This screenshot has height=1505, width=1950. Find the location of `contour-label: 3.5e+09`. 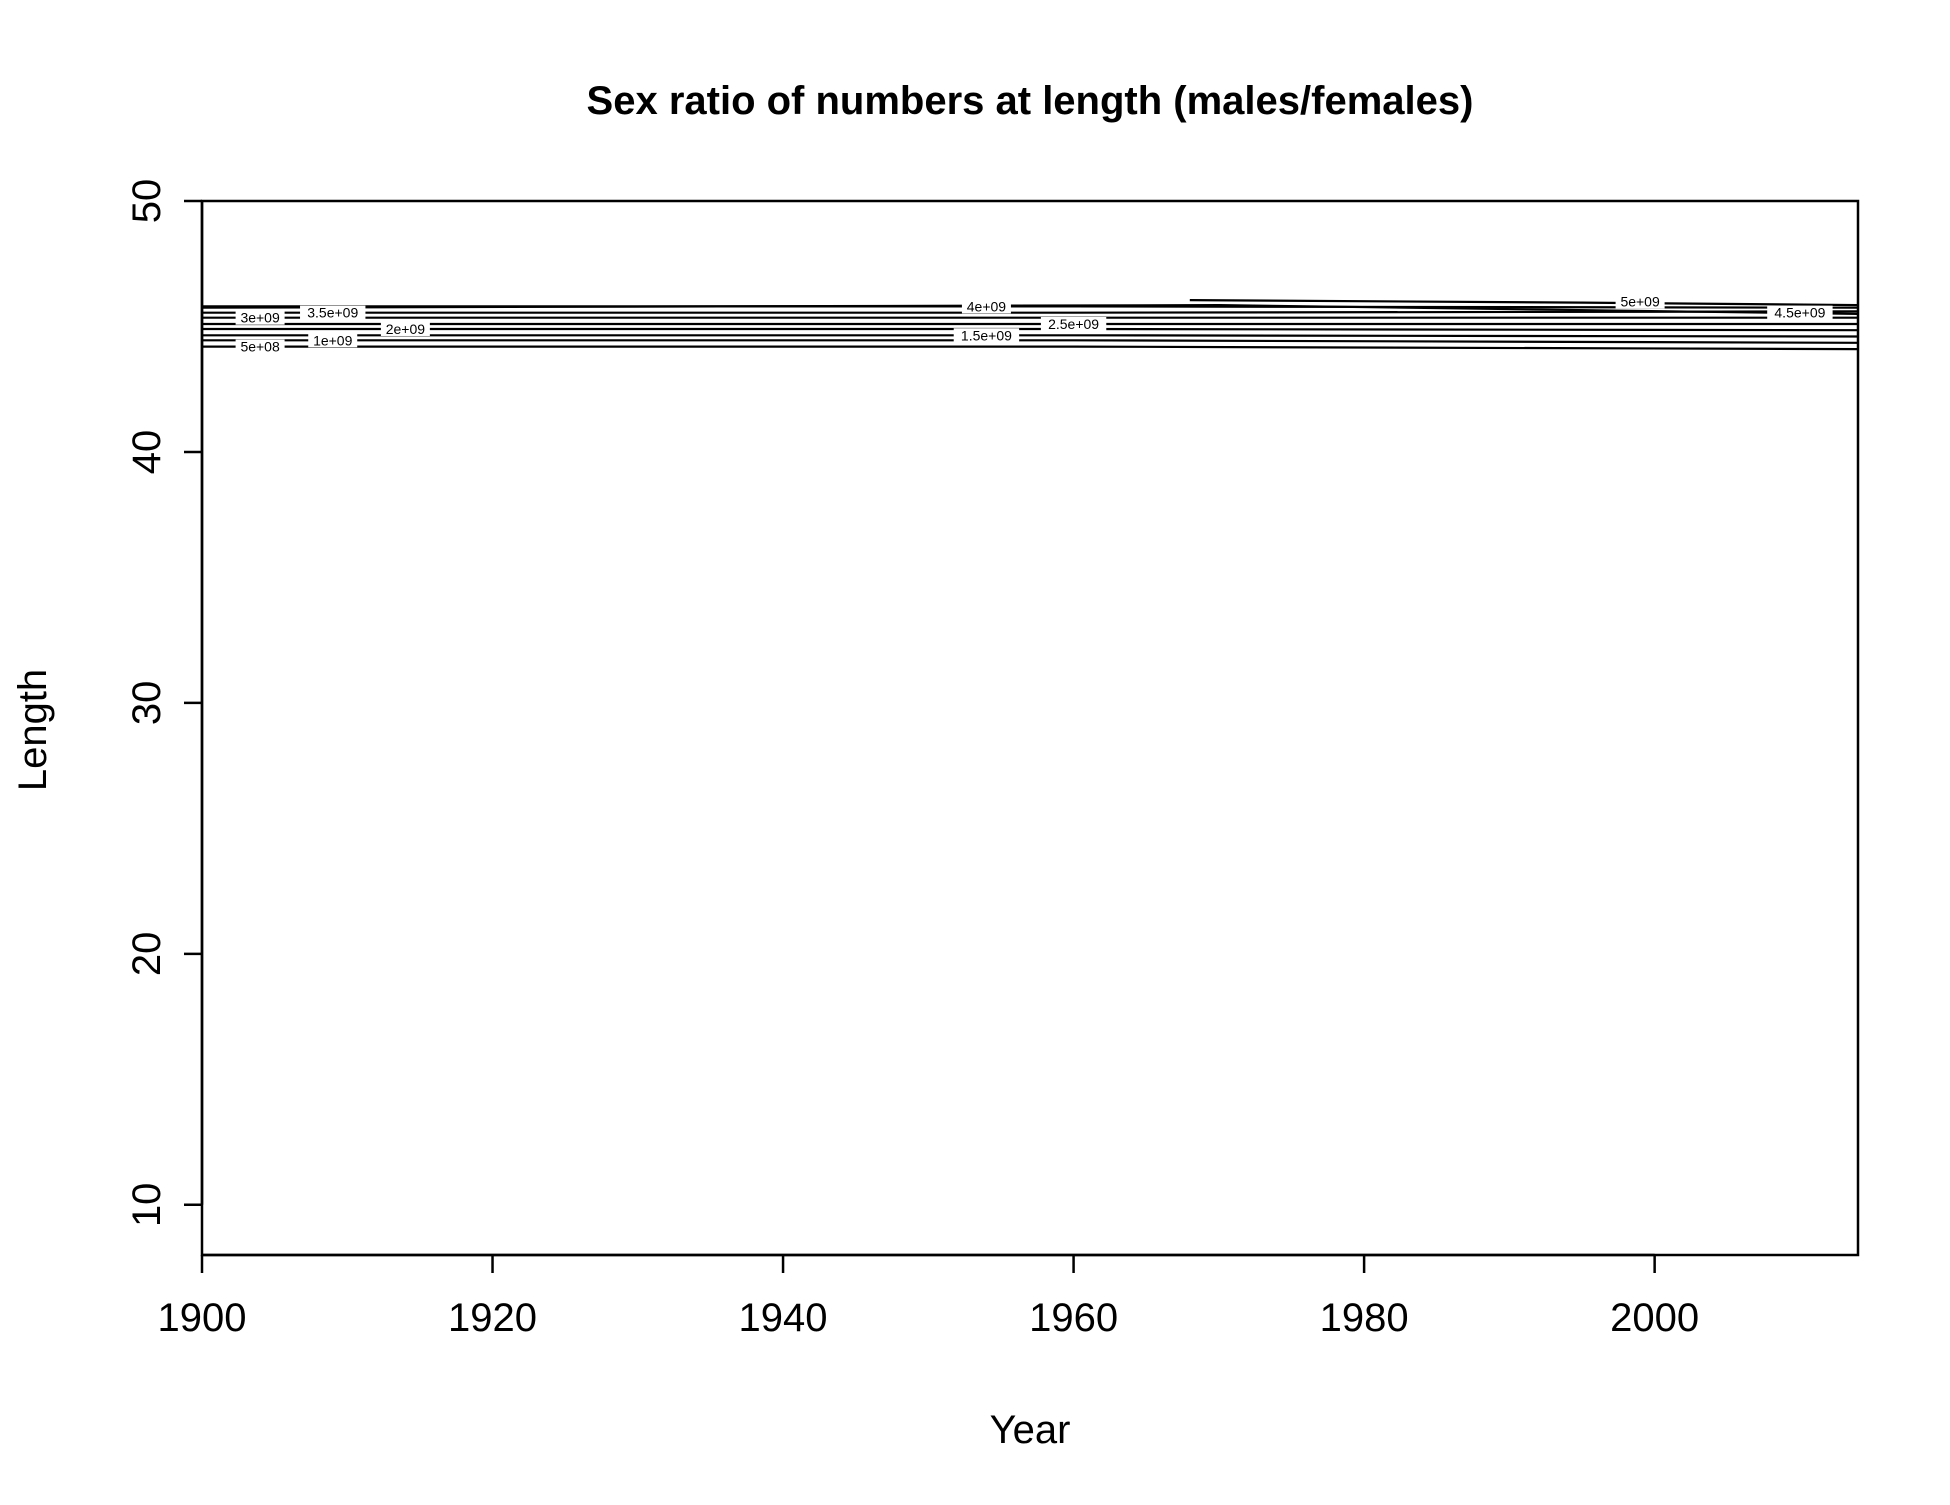

contour-label: 3.5e+09 is located at coordinates (332, 313).